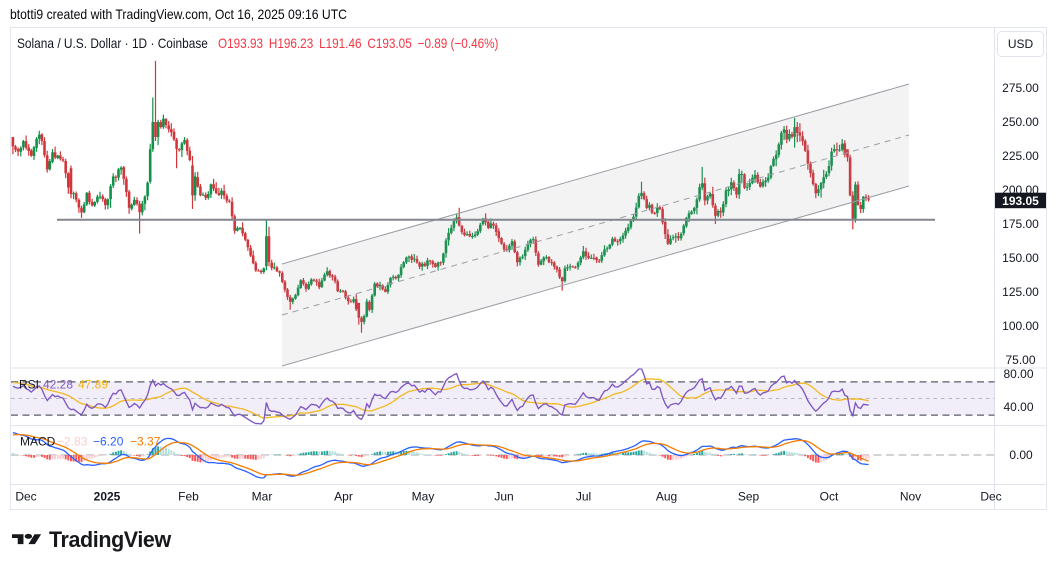 Image resolution: width=1057 pixels, height=571 pixels. What do you see at coordinates (145, 441) in the screenshot?
I see `svg-text: −3.37` at bounding box center [145, 441].